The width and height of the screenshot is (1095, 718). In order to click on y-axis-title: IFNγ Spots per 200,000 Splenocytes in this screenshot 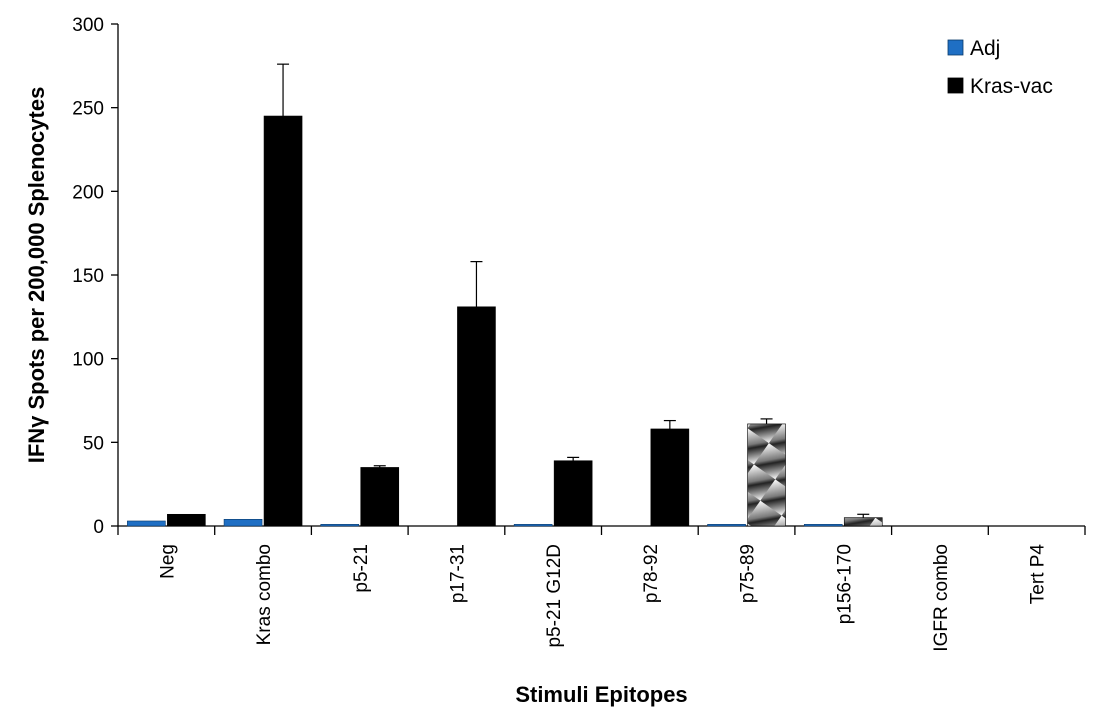, I will do `click(36, 275)`.